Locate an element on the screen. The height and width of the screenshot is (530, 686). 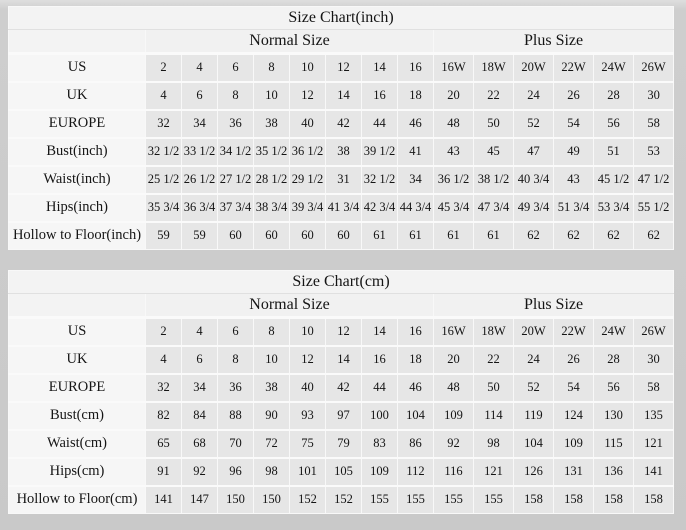
size-cell: 36 is located at coordinates (235, 123).